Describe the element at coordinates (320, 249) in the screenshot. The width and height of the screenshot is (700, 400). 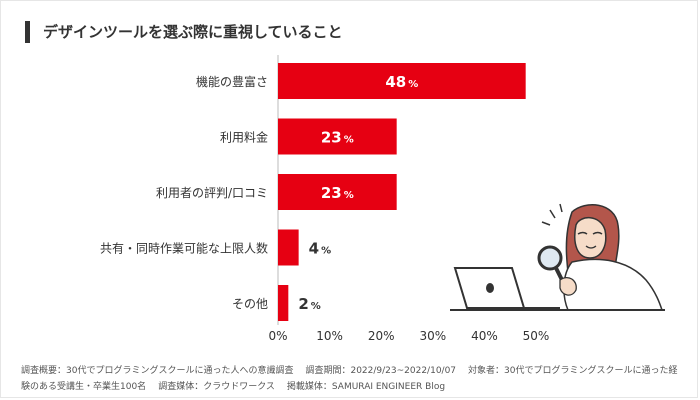
I see `data-label: 4%` at that location.